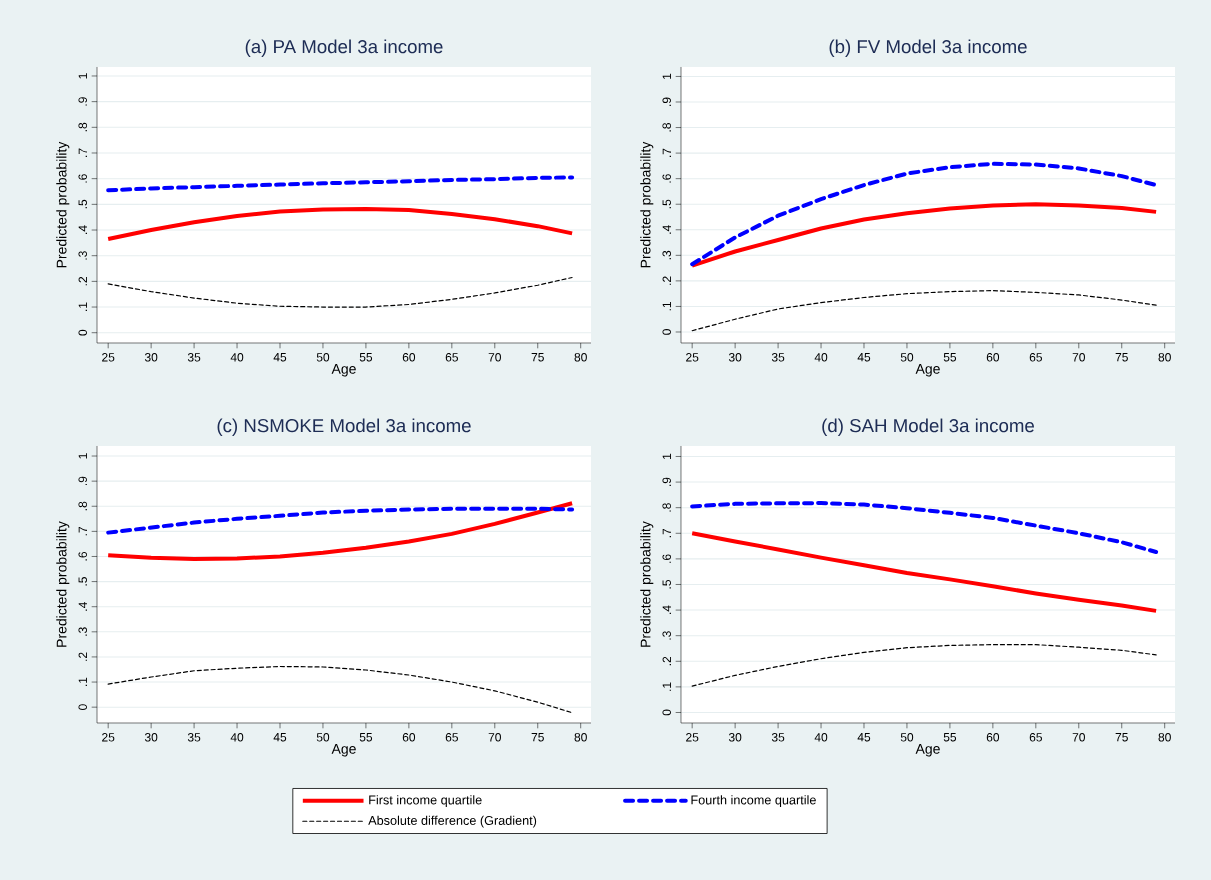  I want to click on legend-label: Absolute difference (Gradient), so click(452, 821).